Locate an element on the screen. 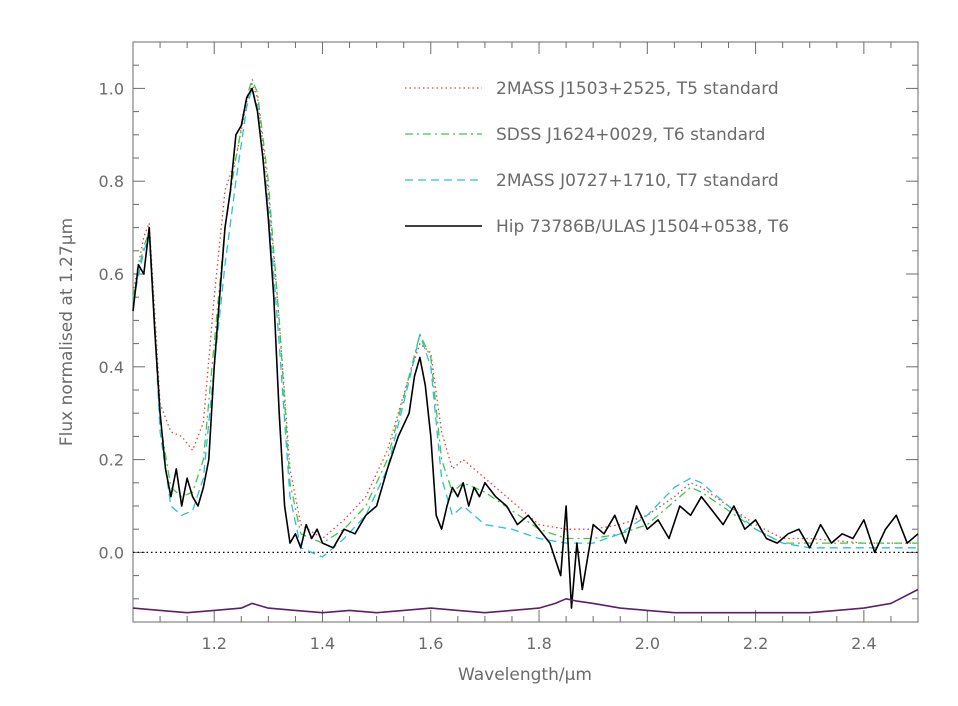 The height and width of the screenshot is (706, 958). y-tick-label: 0.8 is located at coordinates (111, 181).